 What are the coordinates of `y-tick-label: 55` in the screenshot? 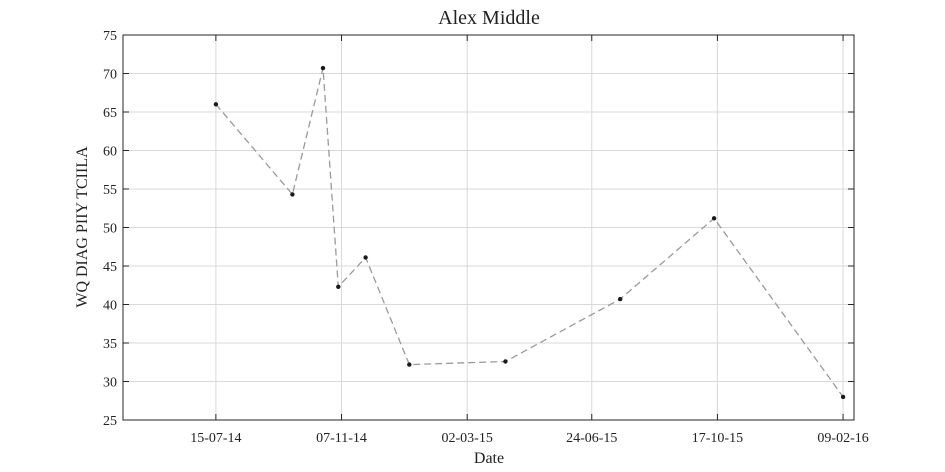 It's located at (110, 190).